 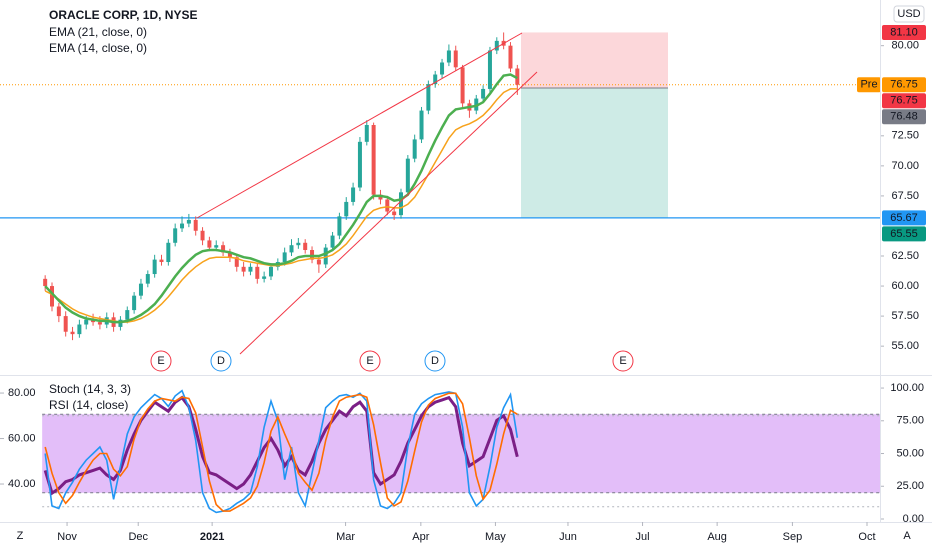 I want to click on target-zone, so click(x=594, y=152).